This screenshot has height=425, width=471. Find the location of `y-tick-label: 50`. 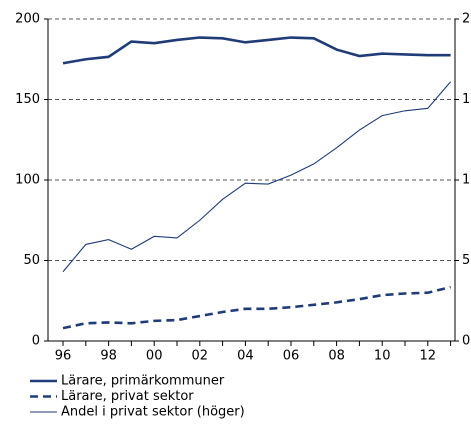

y-tick-label: 50 is located at coordinates (31, 260).